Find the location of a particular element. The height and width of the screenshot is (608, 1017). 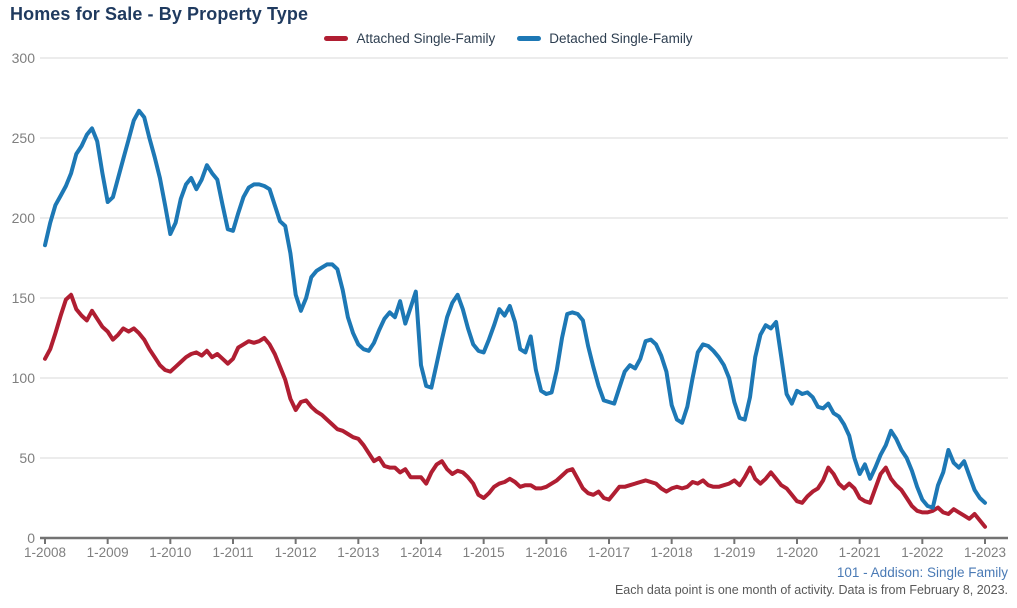

legend-swatch-attached is located at coordinates (336, 38).